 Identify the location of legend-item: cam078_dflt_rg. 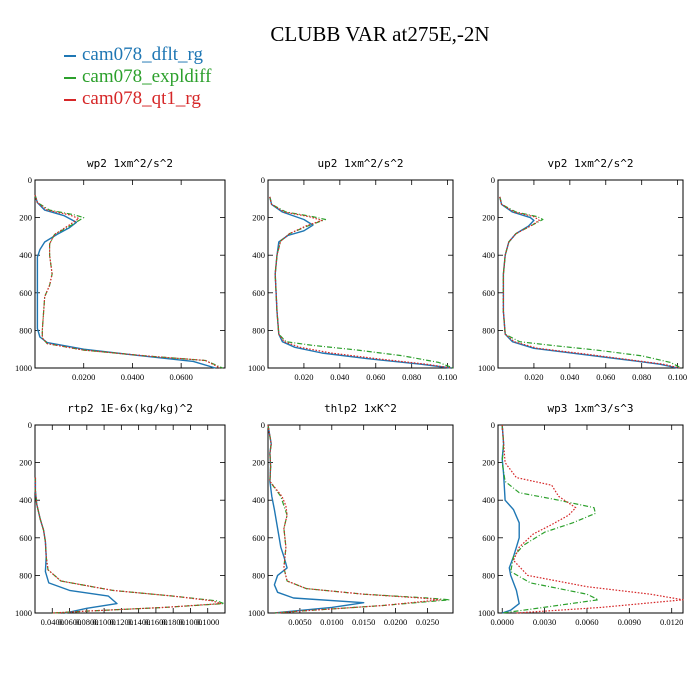
(137, 55).